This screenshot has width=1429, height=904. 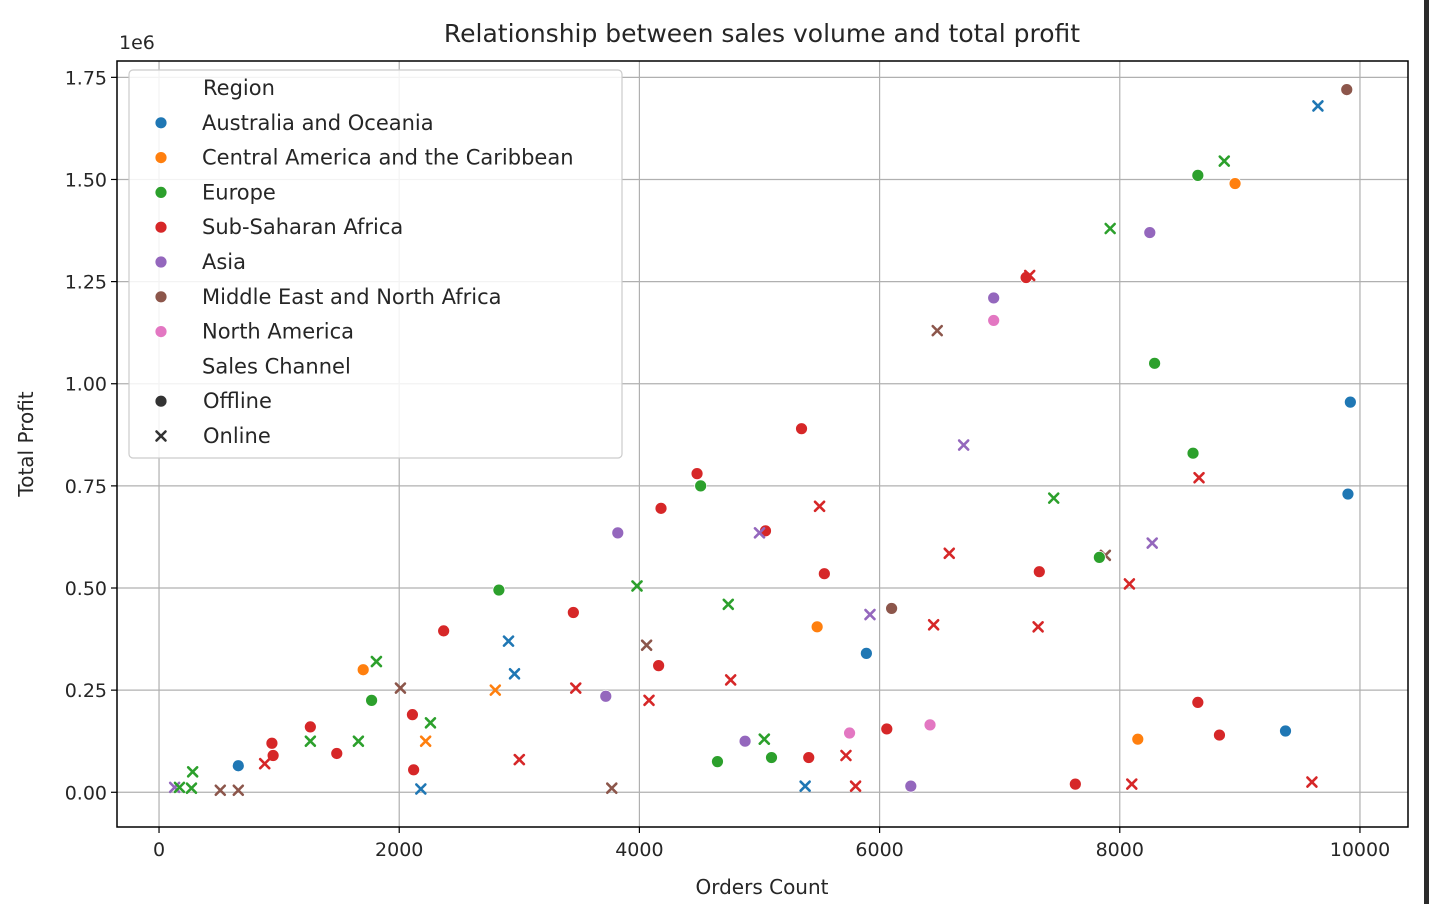 I want to click on legend-region-label: North America, so click(x=278, y=332).